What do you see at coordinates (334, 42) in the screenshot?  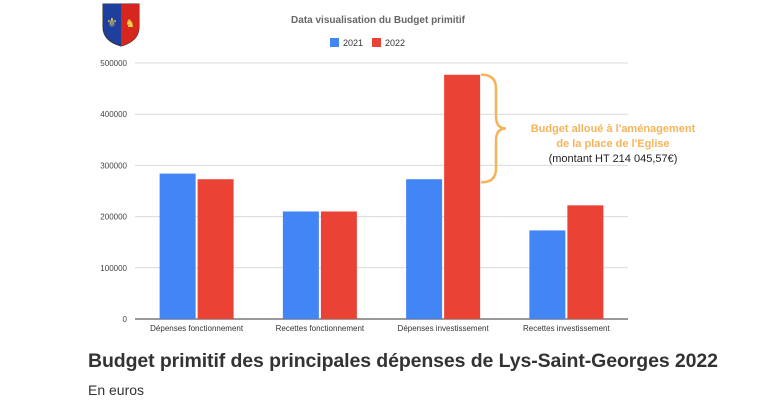 I see `legend-swatch-2021` at bounding box center [334, 42].